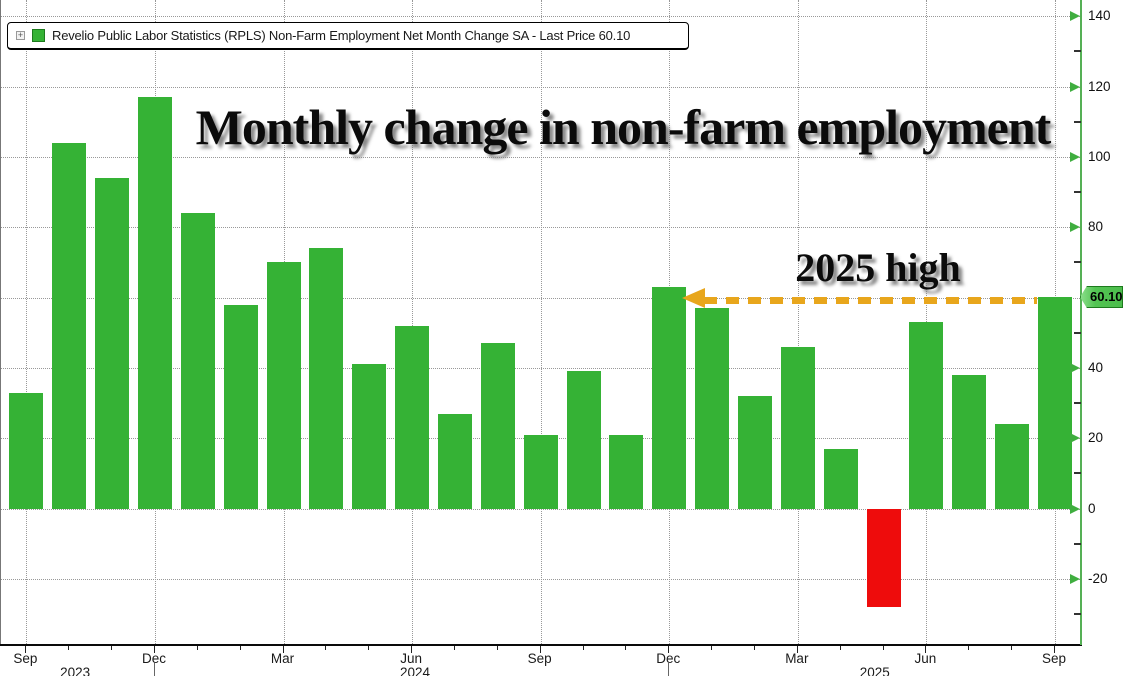  Describe the element at coordinates (326, 378) in the screenshot. I see `bar-apr-2024` at that location.